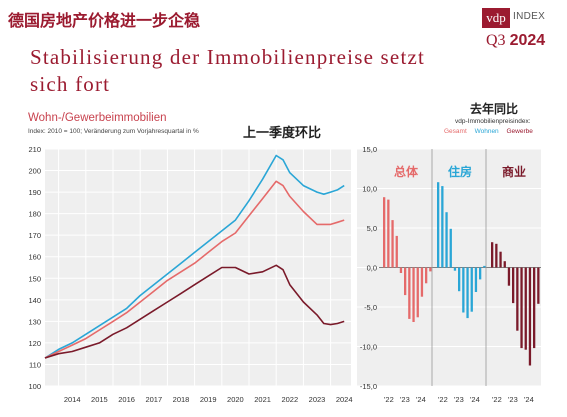  What do you see at coordinates (35, 364) in the screenshot?
I see `y-tick-label: 110` at bounding box center [35, 364].